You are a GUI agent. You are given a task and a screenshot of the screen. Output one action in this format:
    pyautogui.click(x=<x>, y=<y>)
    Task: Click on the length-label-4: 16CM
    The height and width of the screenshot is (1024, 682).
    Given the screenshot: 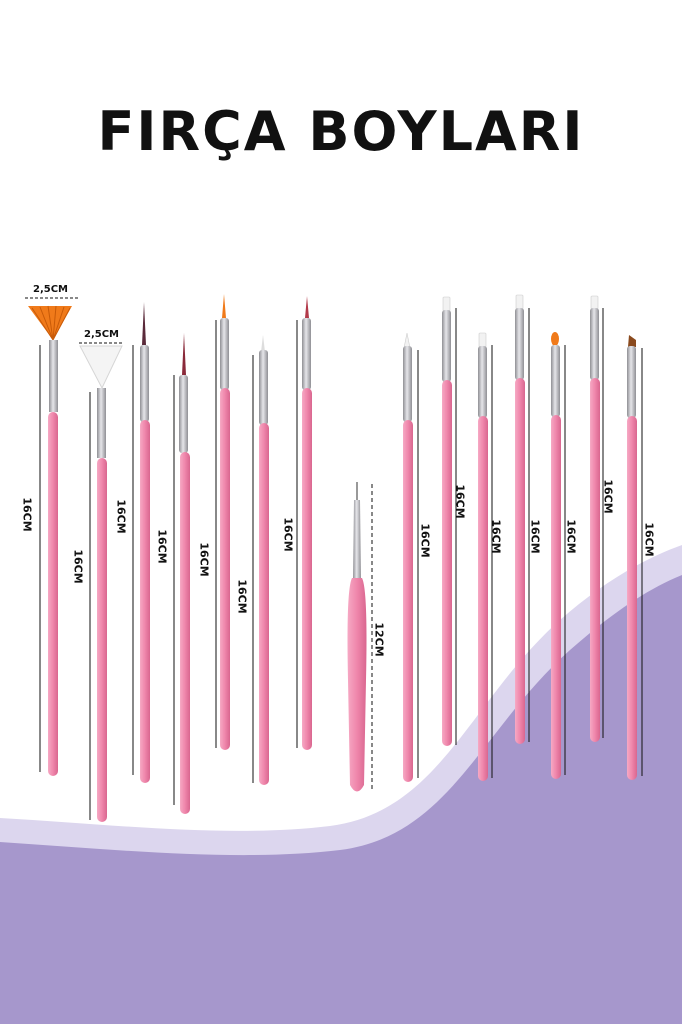 What is the action you would take?
    pyautogui.click(x=162, y=546)
    